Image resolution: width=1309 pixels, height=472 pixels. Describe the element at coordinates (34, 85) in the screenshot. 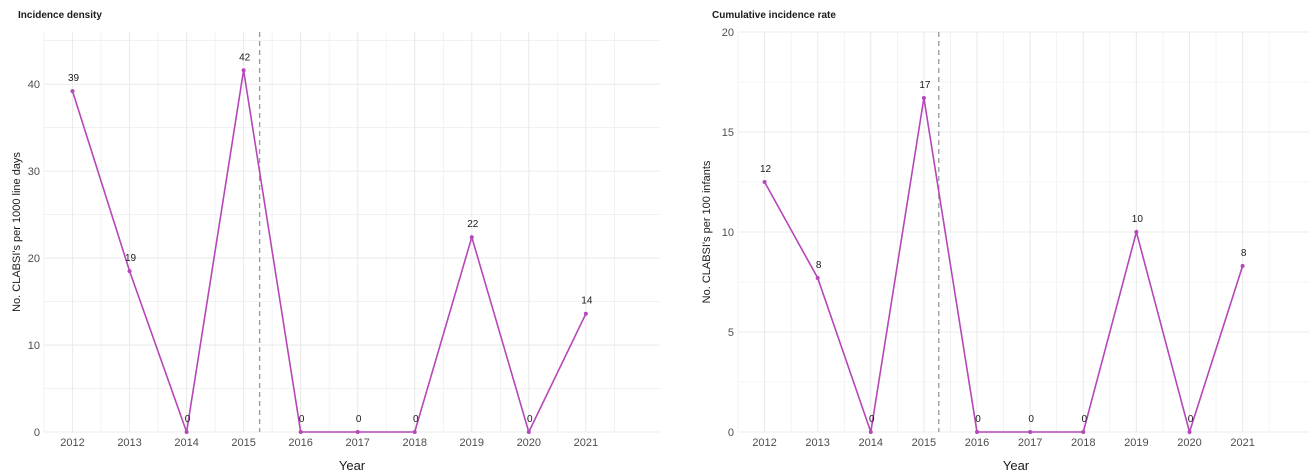

I see `y-tick-label: 40` at that location.